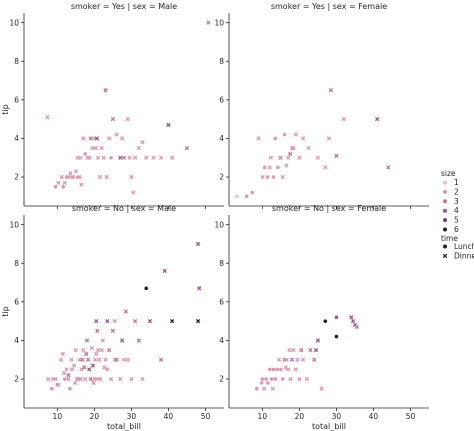  I want to click on legend-label-size-3: 3, so click(456, 201).